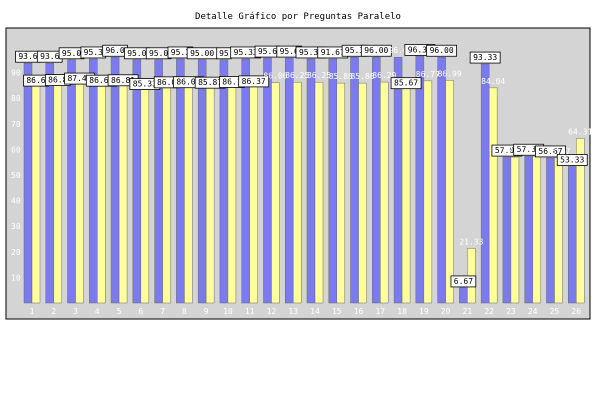 The image size is (600, 400). Describe the element at coordinates (275, 76) in the screenshot. I see `value-label-text: 86.06` at that location.